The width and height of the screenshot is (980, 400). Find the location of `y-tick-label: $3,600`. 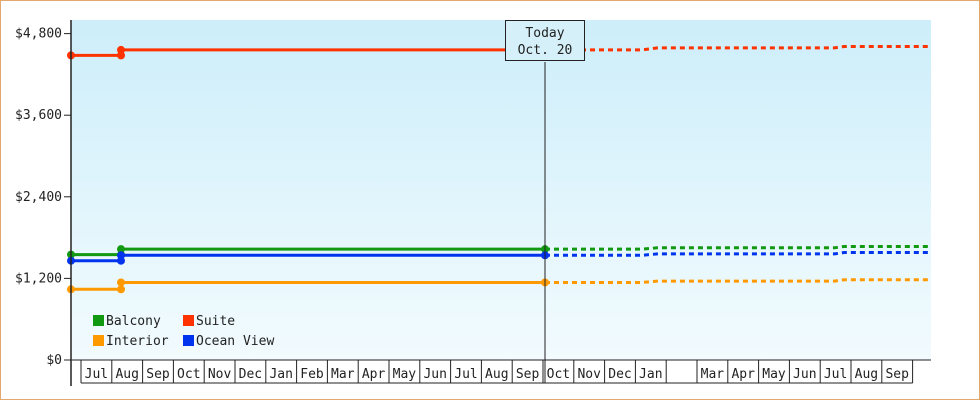

y-tick-label: $3,600 is located at coordinates (38, 115).